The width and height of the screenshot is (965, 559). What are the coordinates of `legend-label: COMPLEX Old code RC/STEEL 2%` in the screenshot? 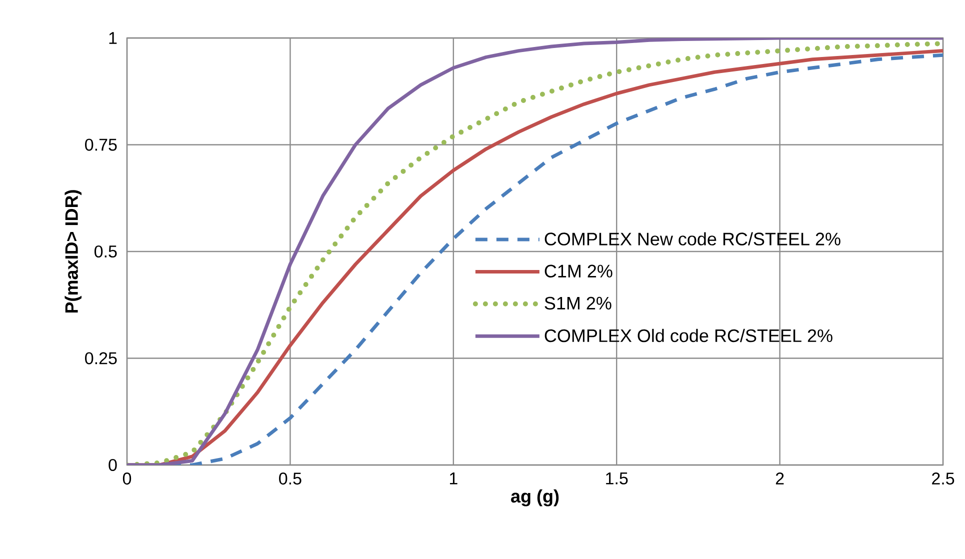 It's located at (688, 335).